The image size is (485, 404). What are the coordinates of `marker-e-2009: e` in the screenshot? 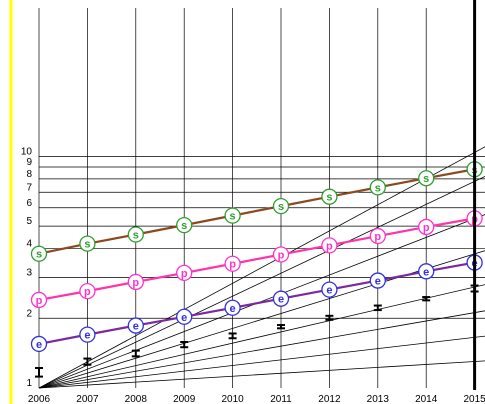 It's located at (184, 316).